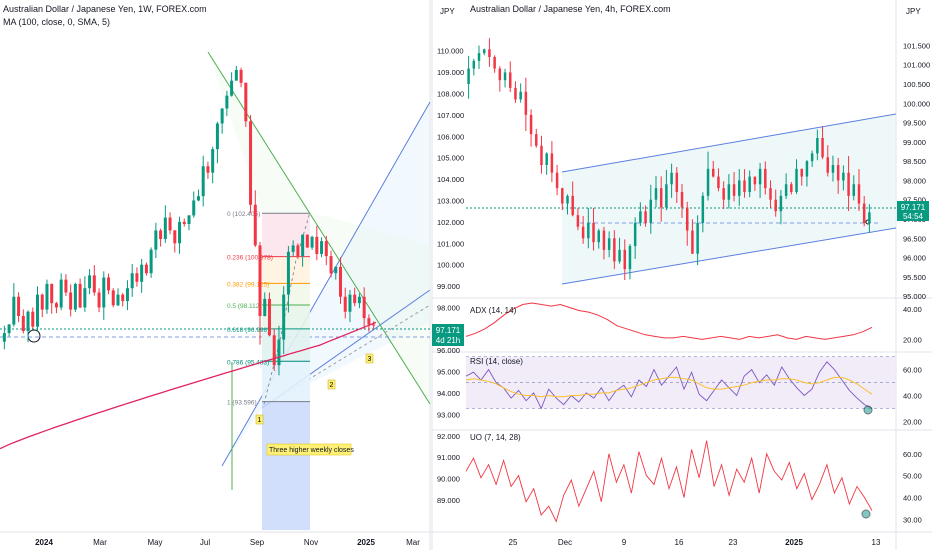 The image size is (932, 550). Describe the element at coordinates (565, 542) in the screenshot. I see `time-tick-label: Dec` at that location.